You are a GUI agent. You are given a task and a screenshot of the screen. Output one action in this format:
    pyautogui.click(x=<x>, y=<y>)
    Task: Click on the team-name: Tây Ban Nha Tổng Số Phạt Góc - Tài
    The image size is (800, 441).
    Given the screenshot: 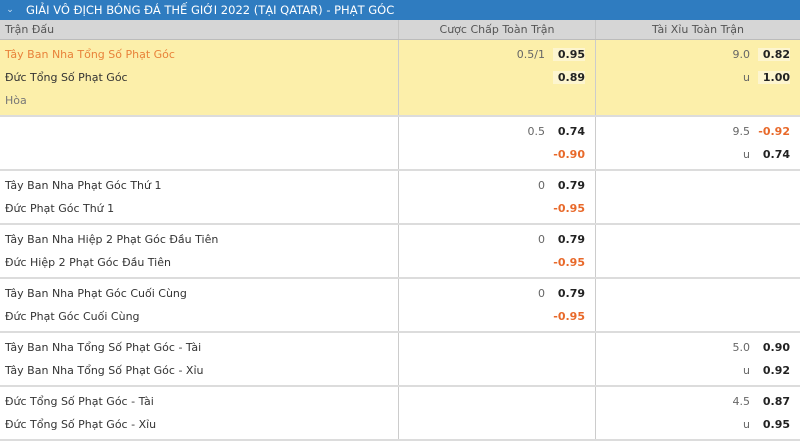 What is the action you would take?
    pyautogui.click(x=103, y=347)
    